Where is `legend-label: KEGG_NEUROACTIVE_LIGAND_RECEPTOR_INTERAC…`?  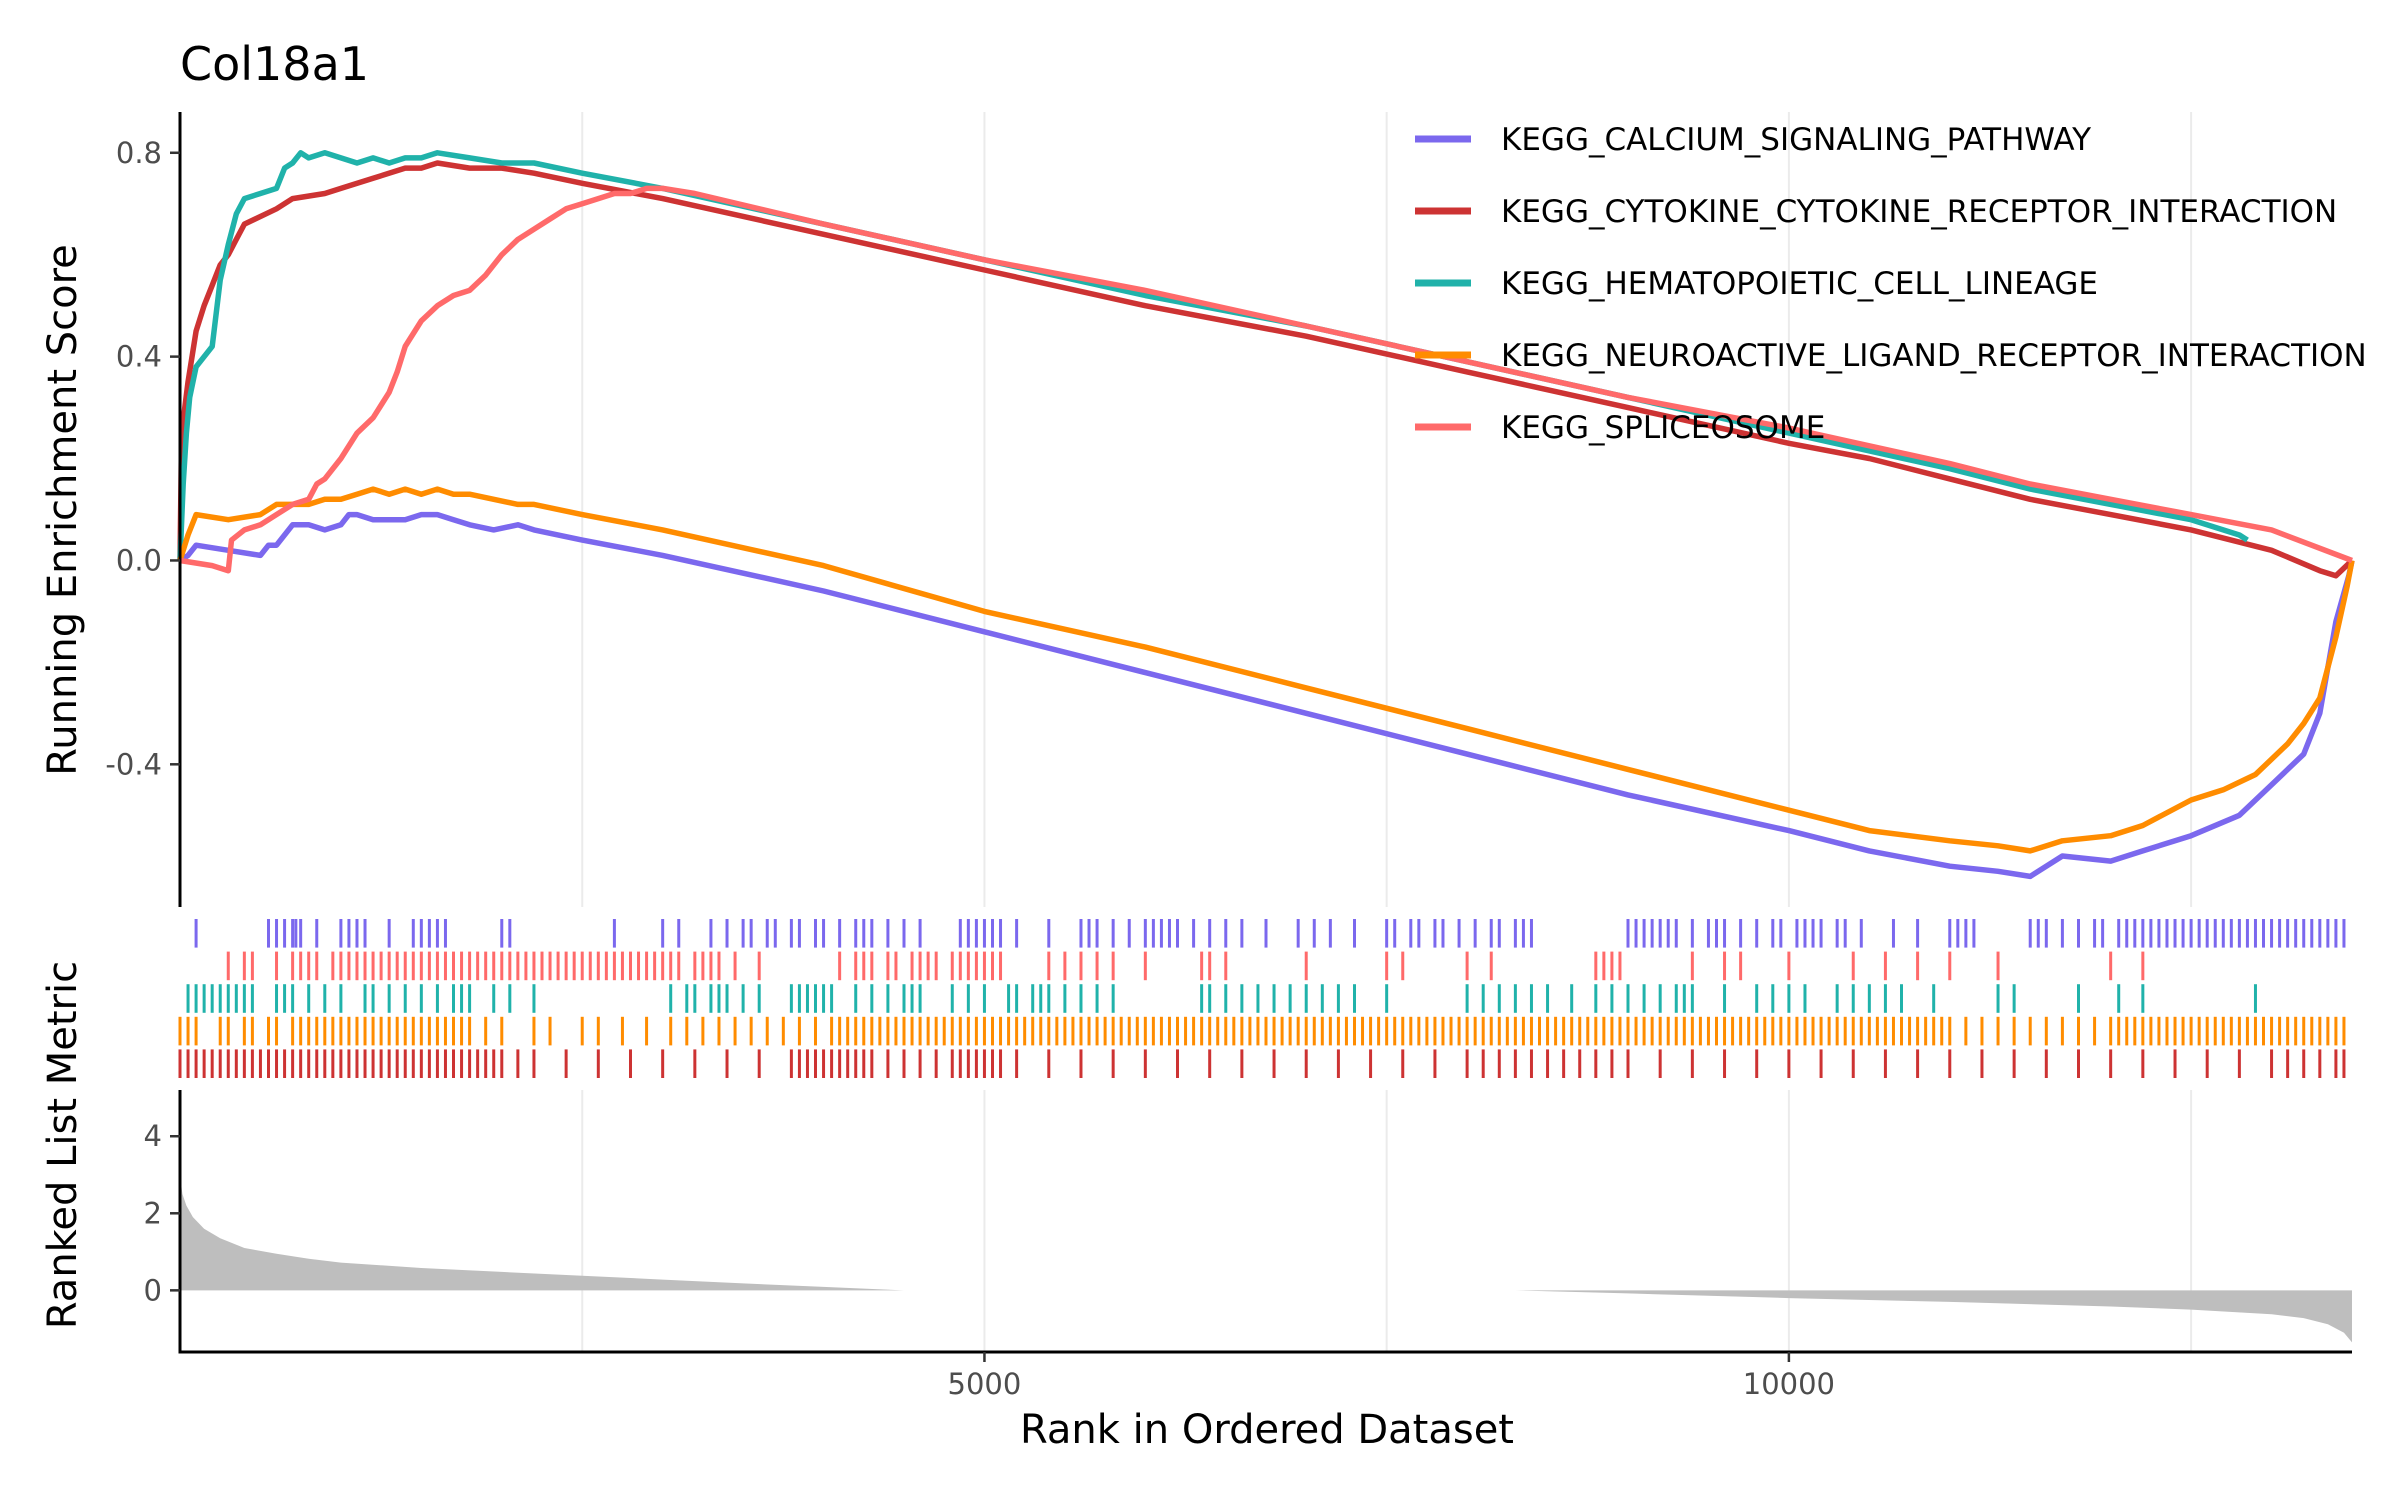 legend-label: KEGG_NEUROACTIVE_LIGAND_RECEPTOR_INTERAC… is located at coordinates (1934, 356).